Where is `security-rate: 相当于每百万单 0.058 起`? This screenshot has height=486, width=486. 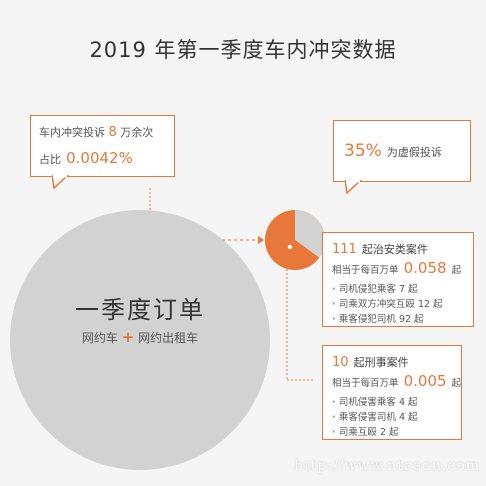
security-rate: 相当于每百万单 0.058 起 is located at coordinates (396, 267).